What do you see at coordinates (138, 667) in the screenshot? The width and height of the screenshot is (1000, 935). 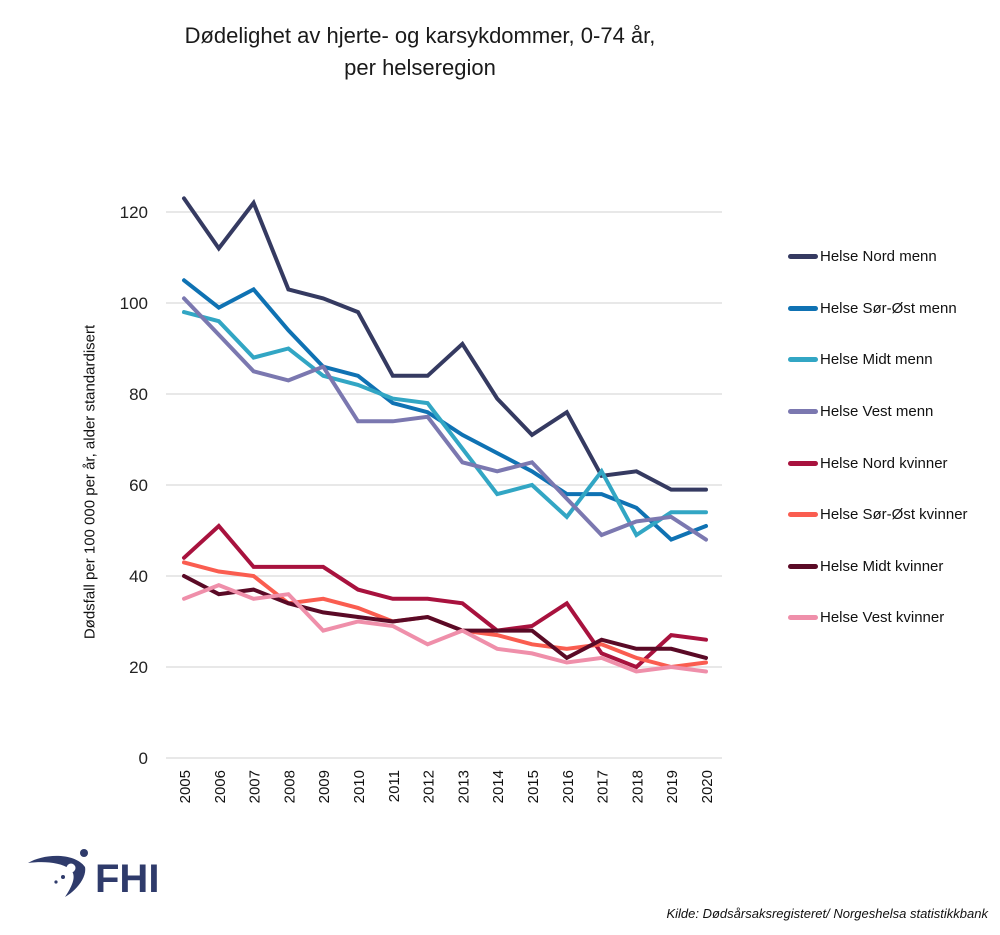 I see `y-tick-label: 20` at bounding box center [138, 667].